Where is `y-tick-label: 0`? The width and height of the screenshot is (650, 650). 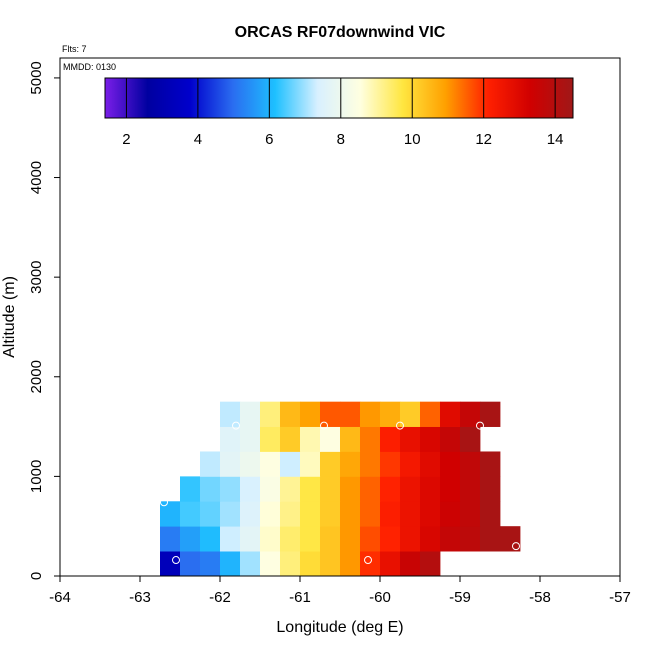 y-tick-label: 0 is located at coordinates (36, 576).